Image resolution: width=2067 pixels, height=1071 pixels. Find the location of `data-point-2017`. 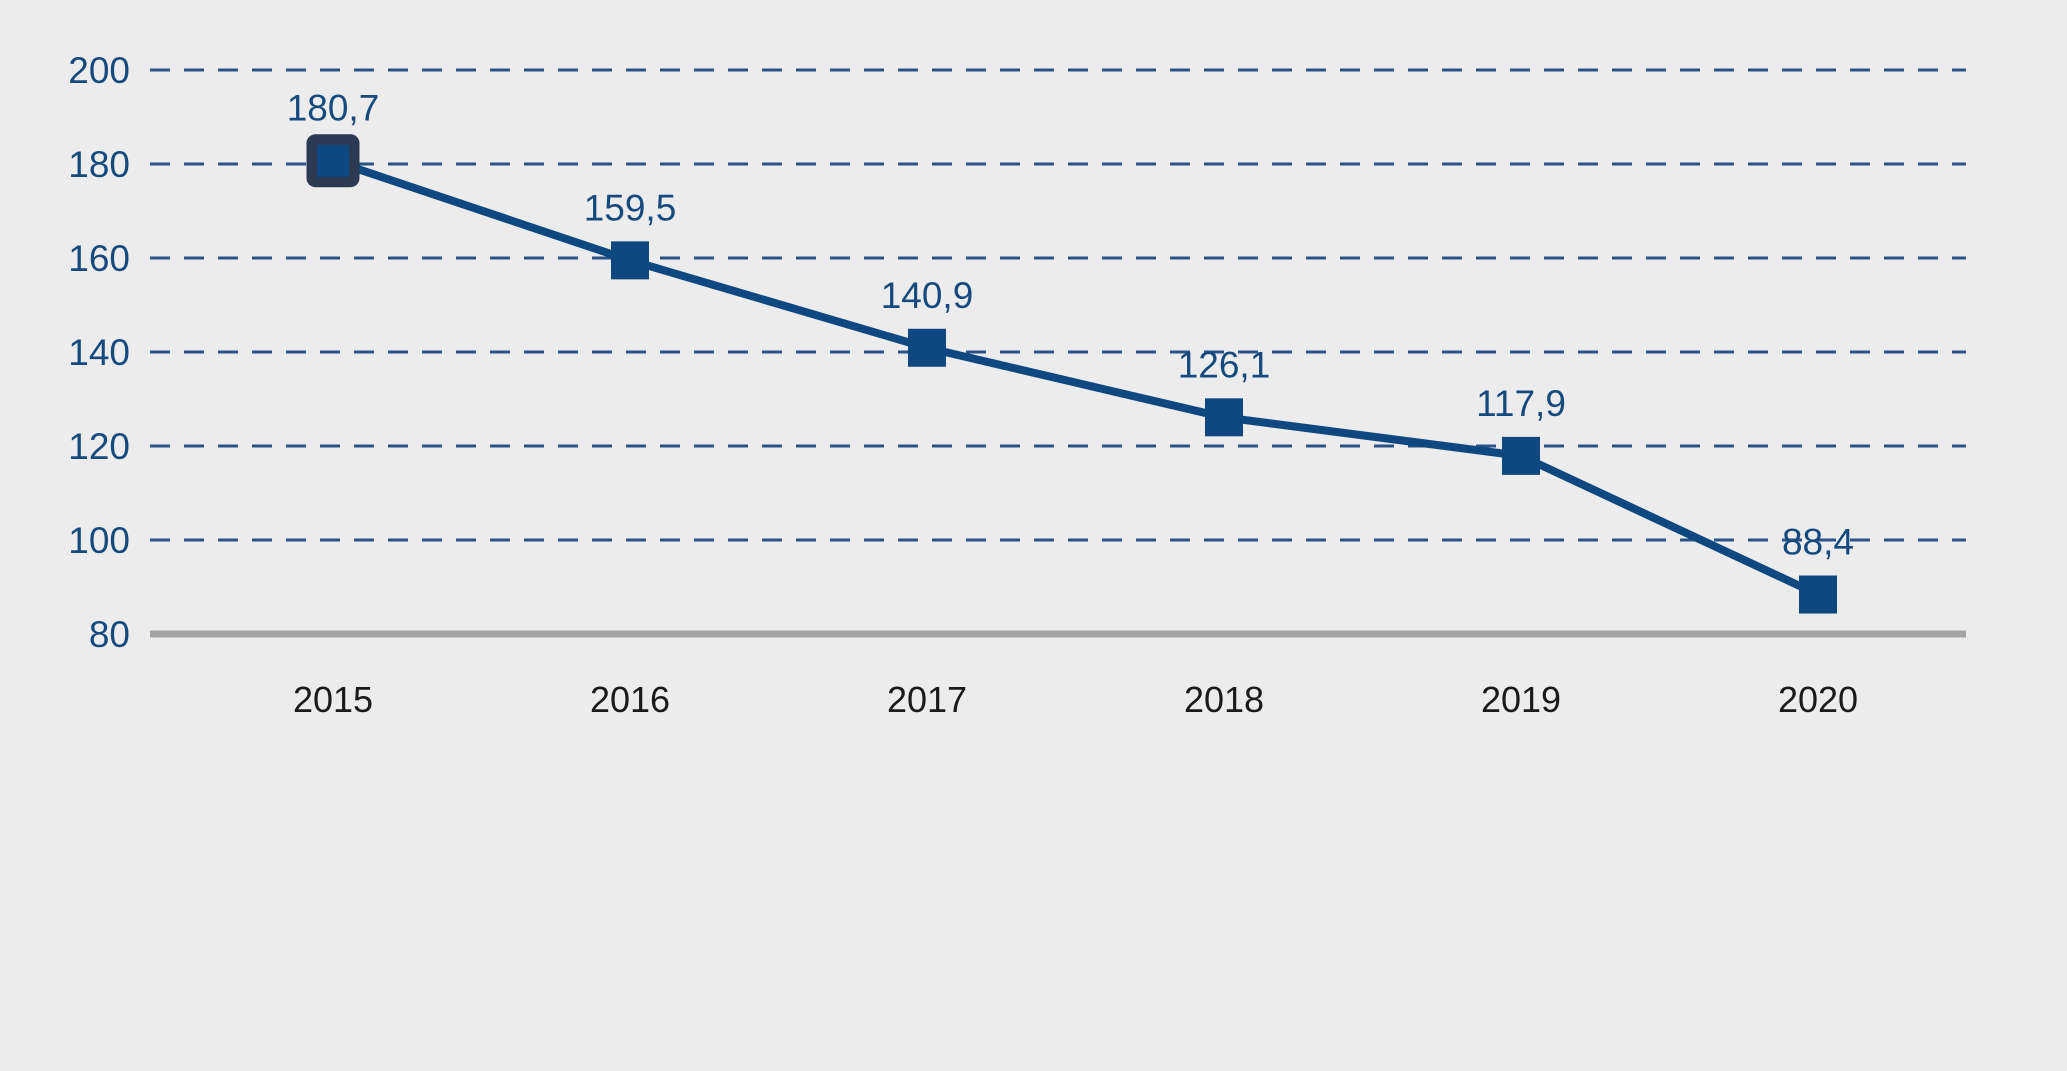

data-point-2017 is located at coordinates (927, 347).